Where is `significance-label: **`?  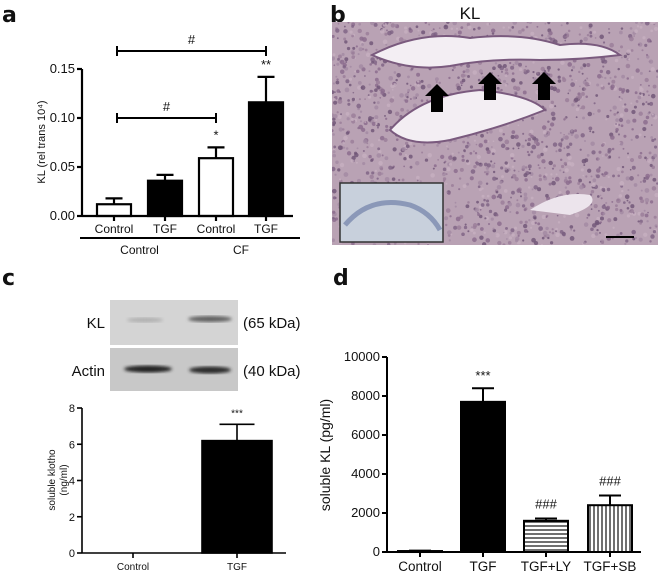 significance-label: ** is located at coordinates (266, 64).